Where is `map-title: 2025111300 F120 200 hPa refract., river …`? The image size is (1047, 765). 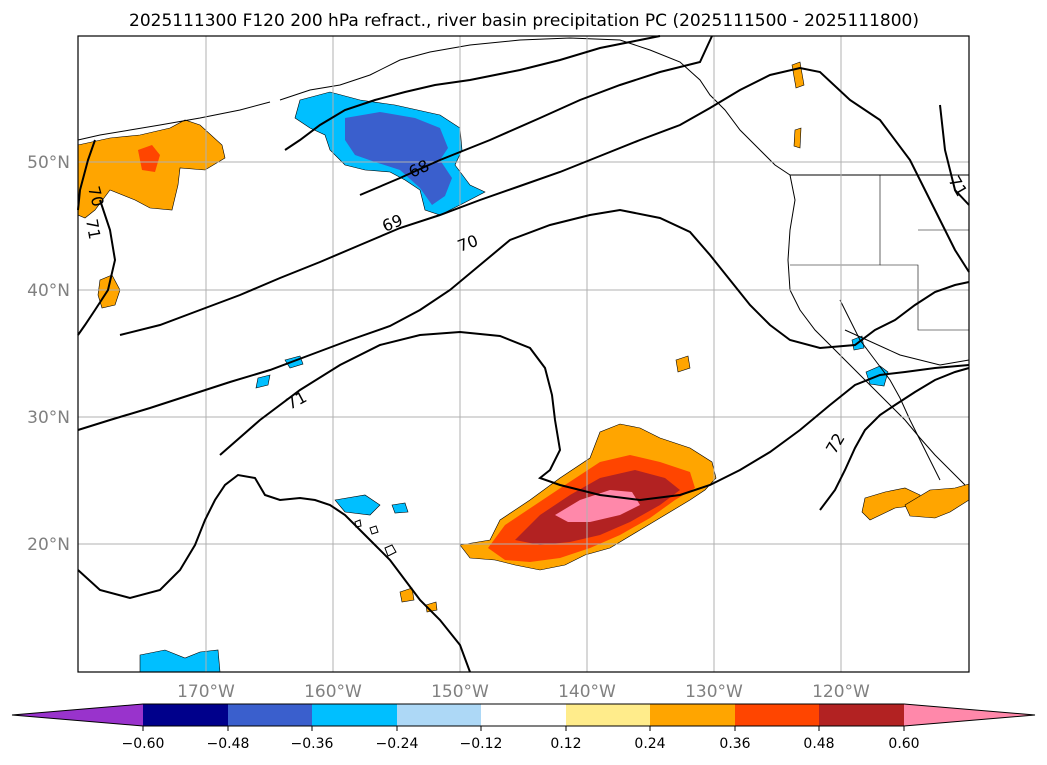 map-title: 2025111300 F120 200 hPa refract., river … is located at coordinates (524, 21).